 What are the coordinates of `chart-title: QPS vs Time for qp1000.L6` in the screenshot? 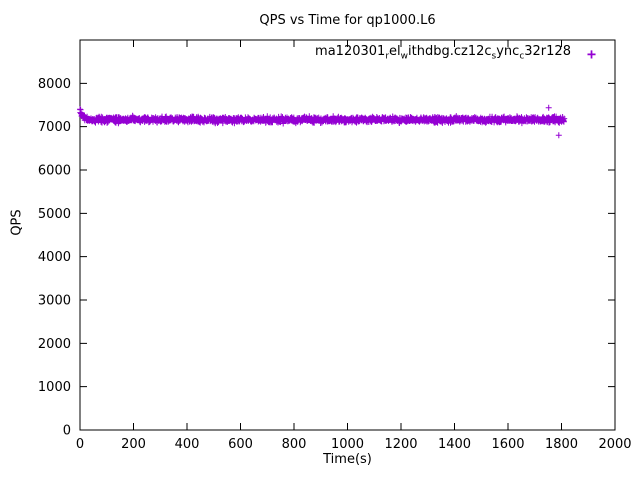 It's located at (347, 20).